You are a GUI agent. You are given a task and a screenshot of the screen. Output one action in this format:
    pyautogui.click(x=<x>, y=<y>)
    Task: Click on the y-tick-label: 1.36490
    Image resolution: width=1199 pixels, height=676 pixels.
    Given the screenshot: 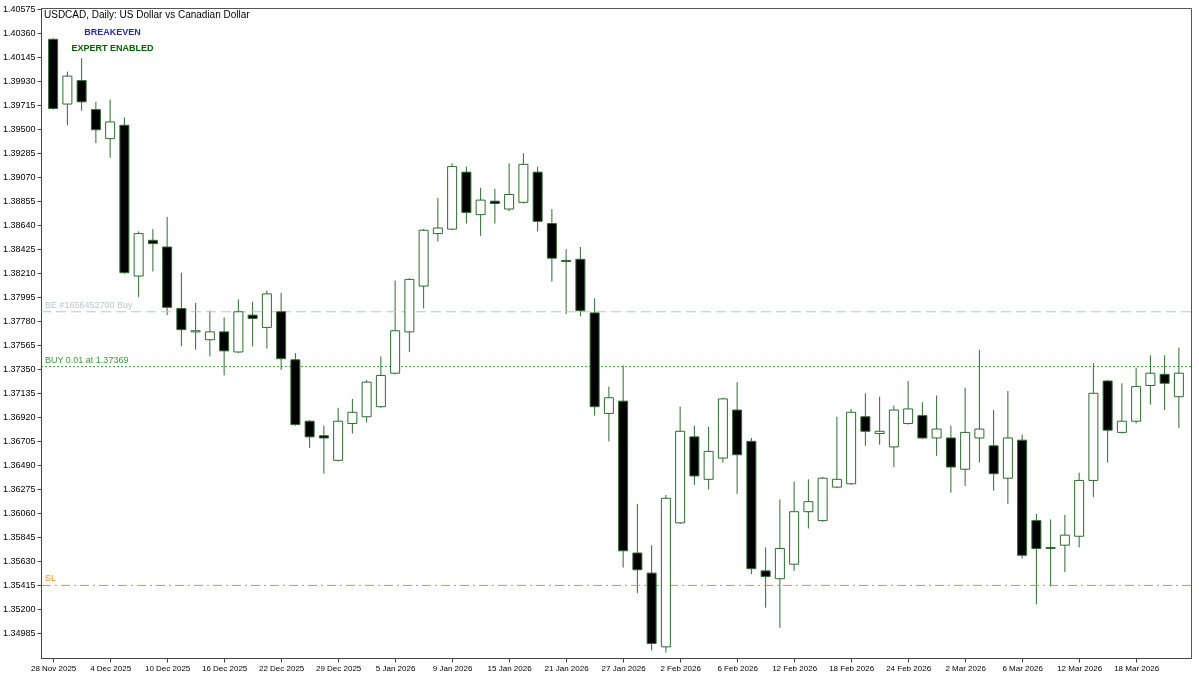 What is the action you would take?
    pyautogui.click(x=19, y=465)
    